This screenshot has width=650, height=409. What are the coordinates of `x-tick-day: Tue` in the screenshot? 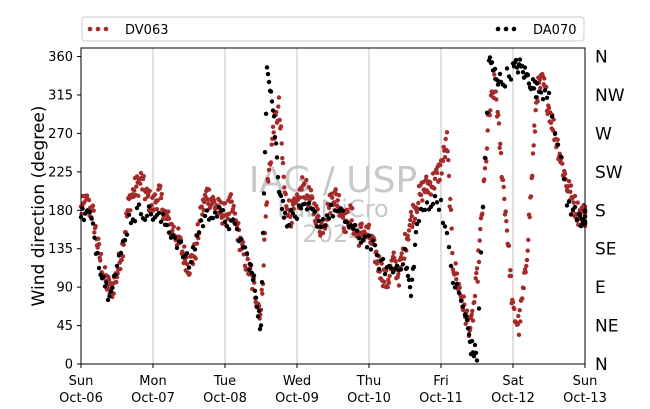 It's located at (224, 381).